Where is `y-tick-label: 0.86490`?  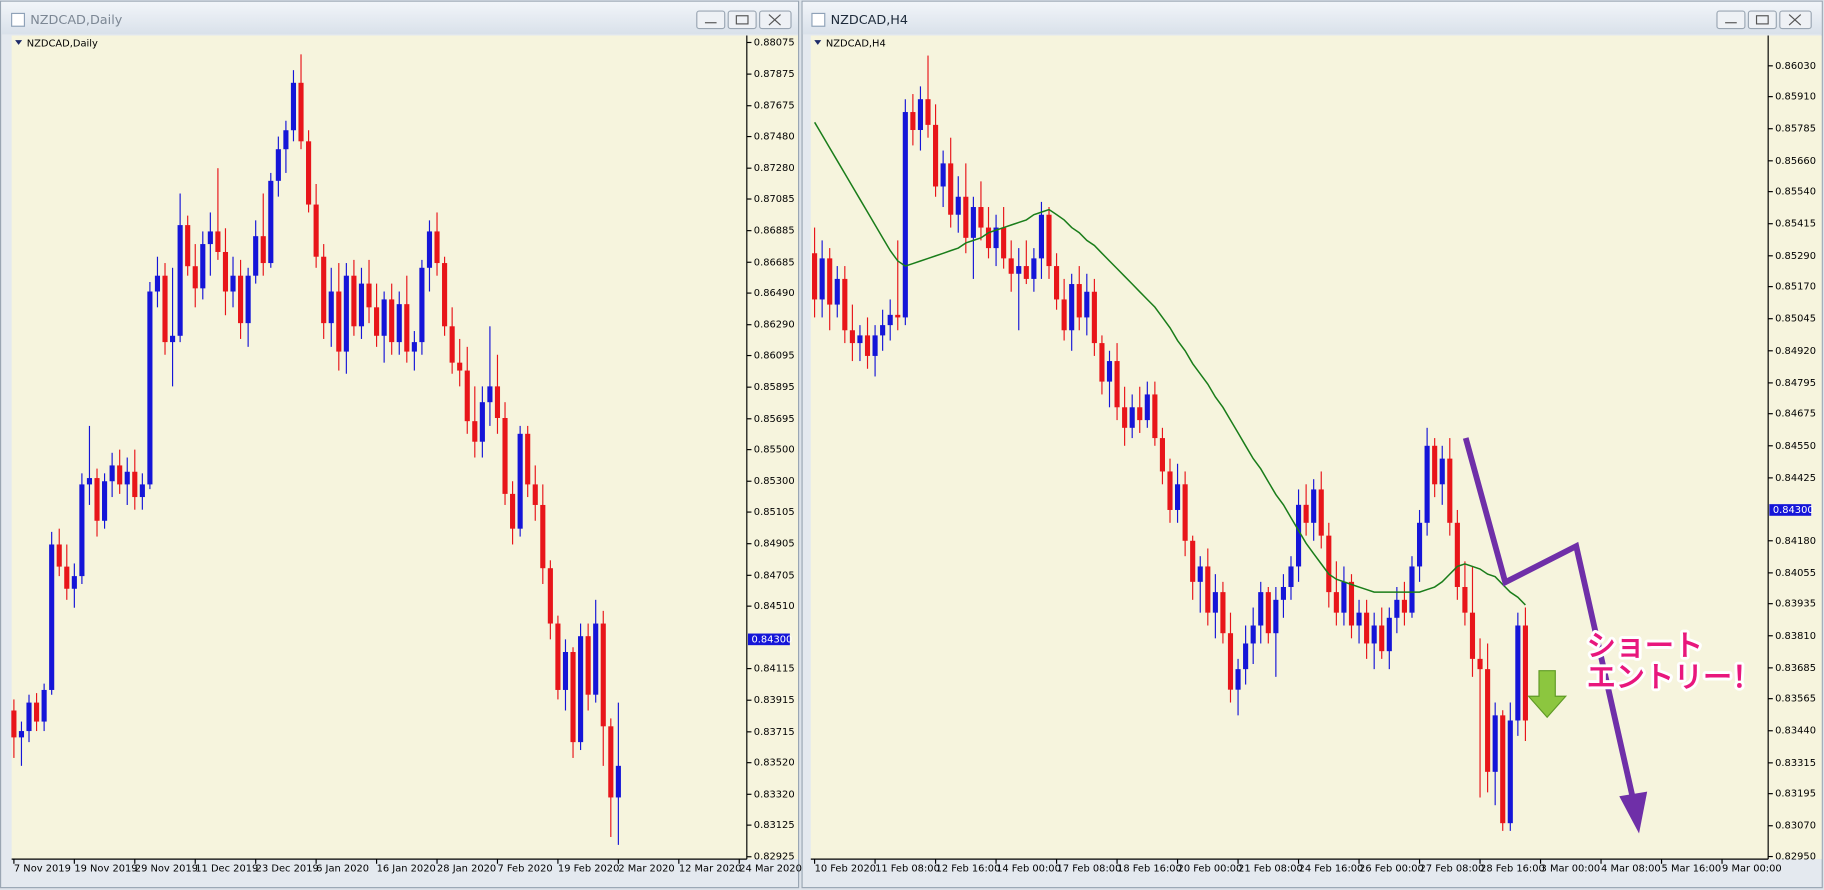 y-tick-label: 0.86490 is located at coordinates (774, 293).